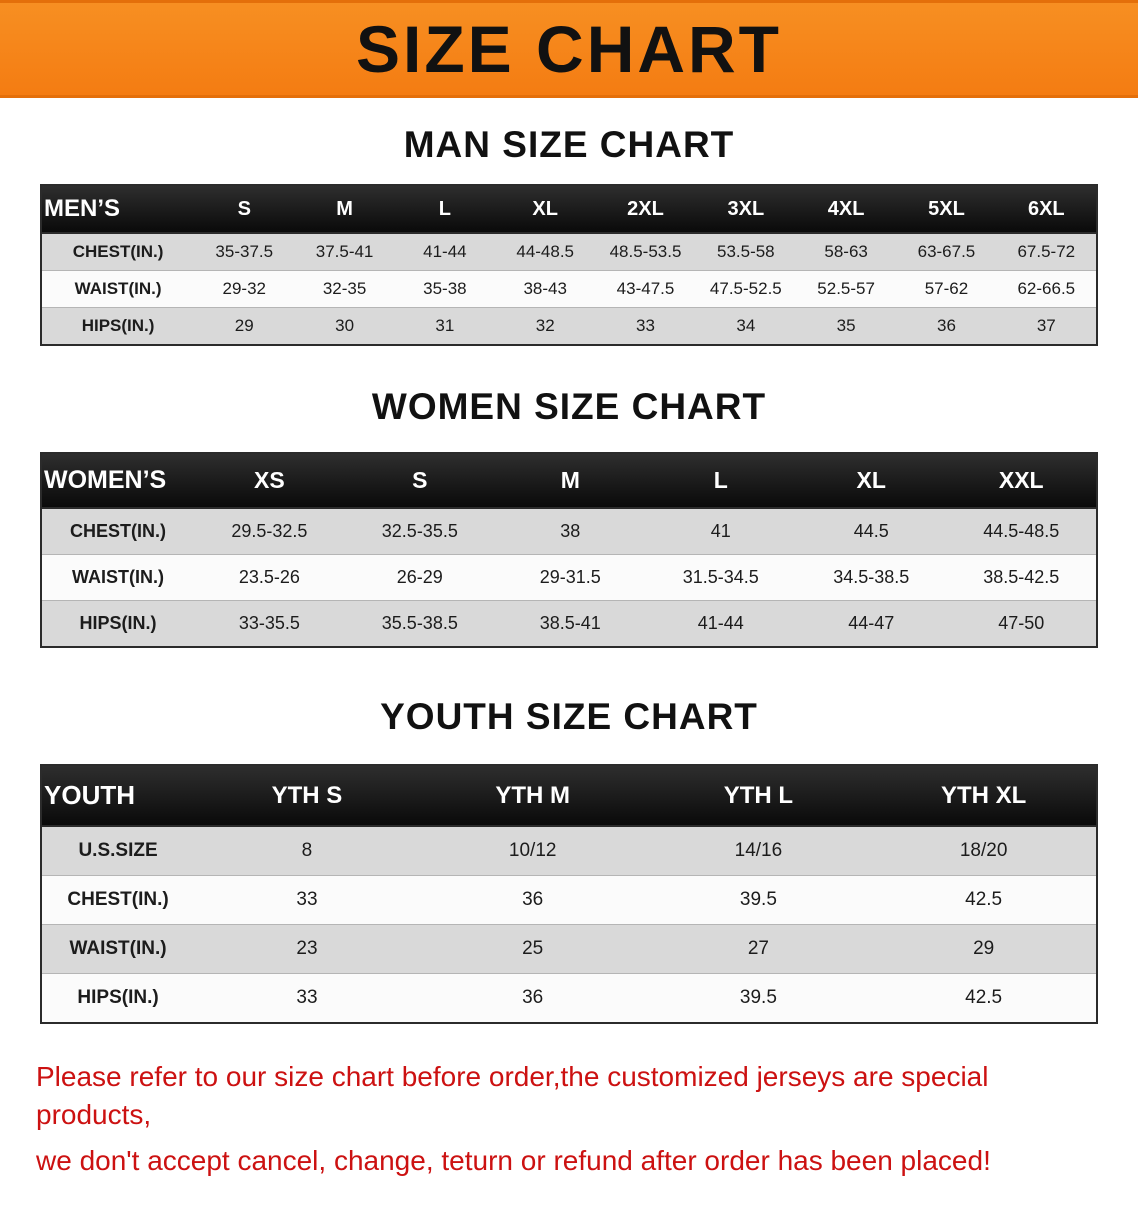 The image size is (1138, 1211). I want to click on value-cell: 38, so click(570, 531).